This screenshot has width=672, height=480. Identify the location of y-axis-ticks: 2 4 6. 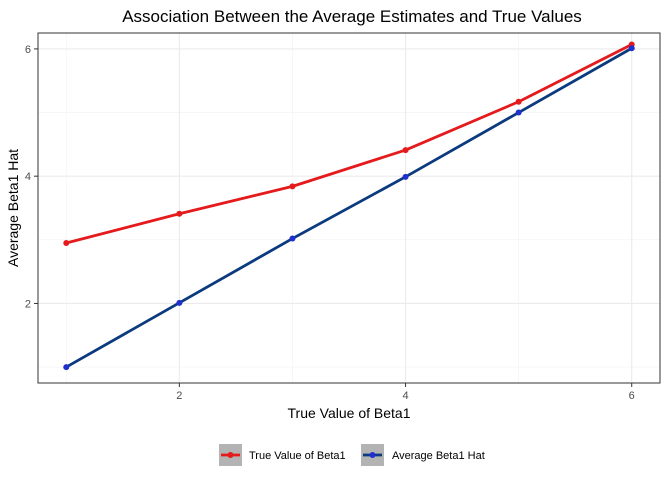
(31, 177).